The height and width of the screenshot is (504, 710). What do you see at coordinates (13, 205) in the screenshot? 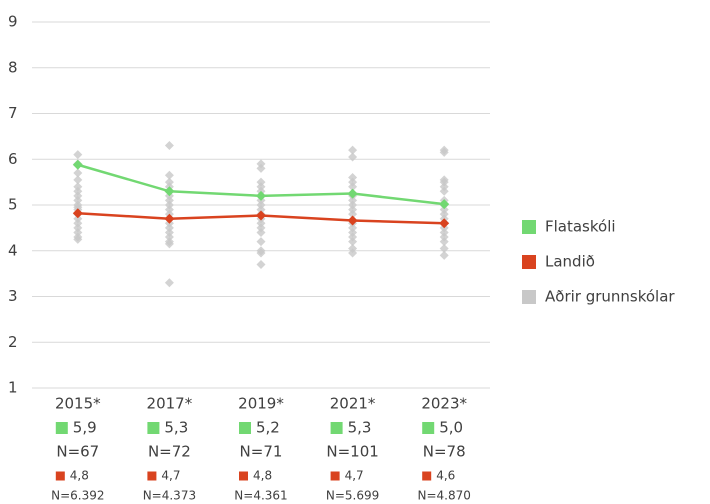
I see `y-tick-label: 5` at bounding box center [13, 205].